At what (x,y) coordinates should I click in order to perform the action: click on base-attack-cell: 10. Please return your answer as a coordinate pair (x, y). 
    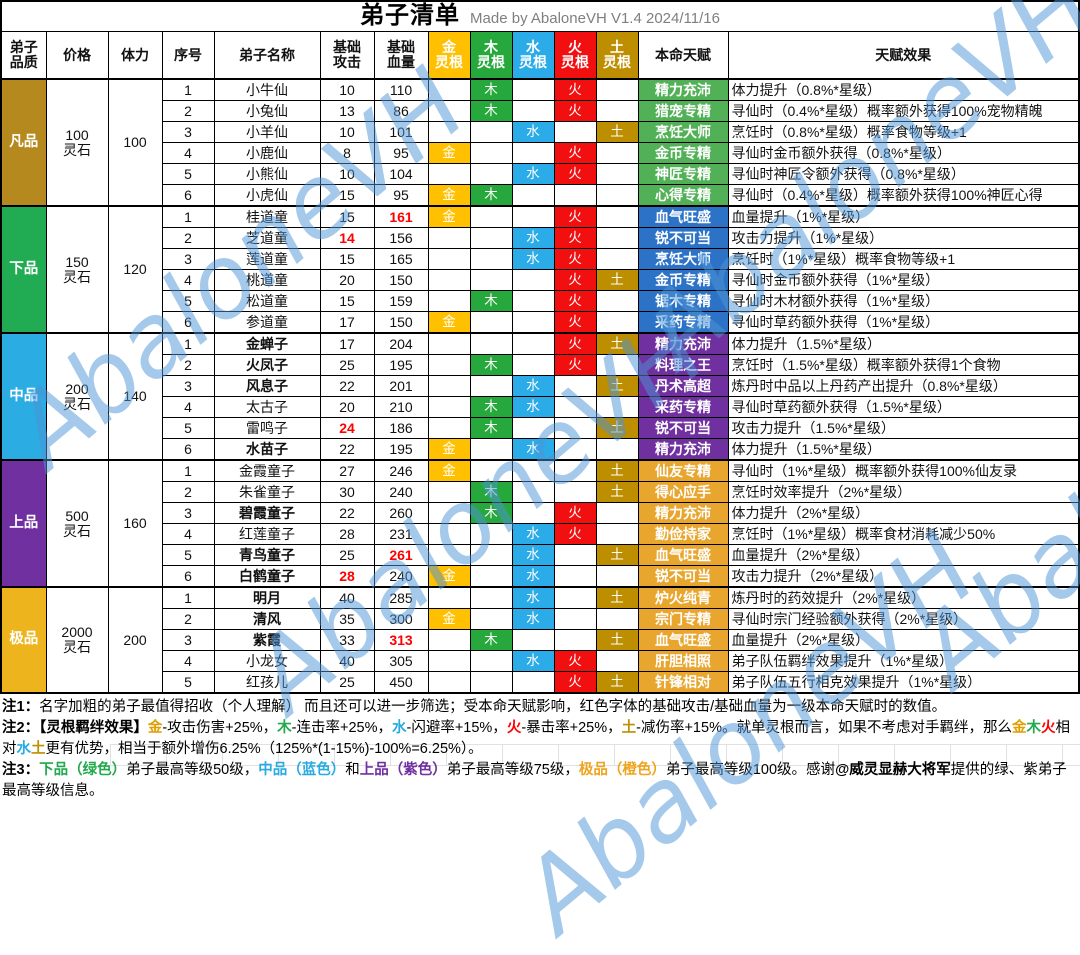
    Looking at the image, I should click on (347, 132).